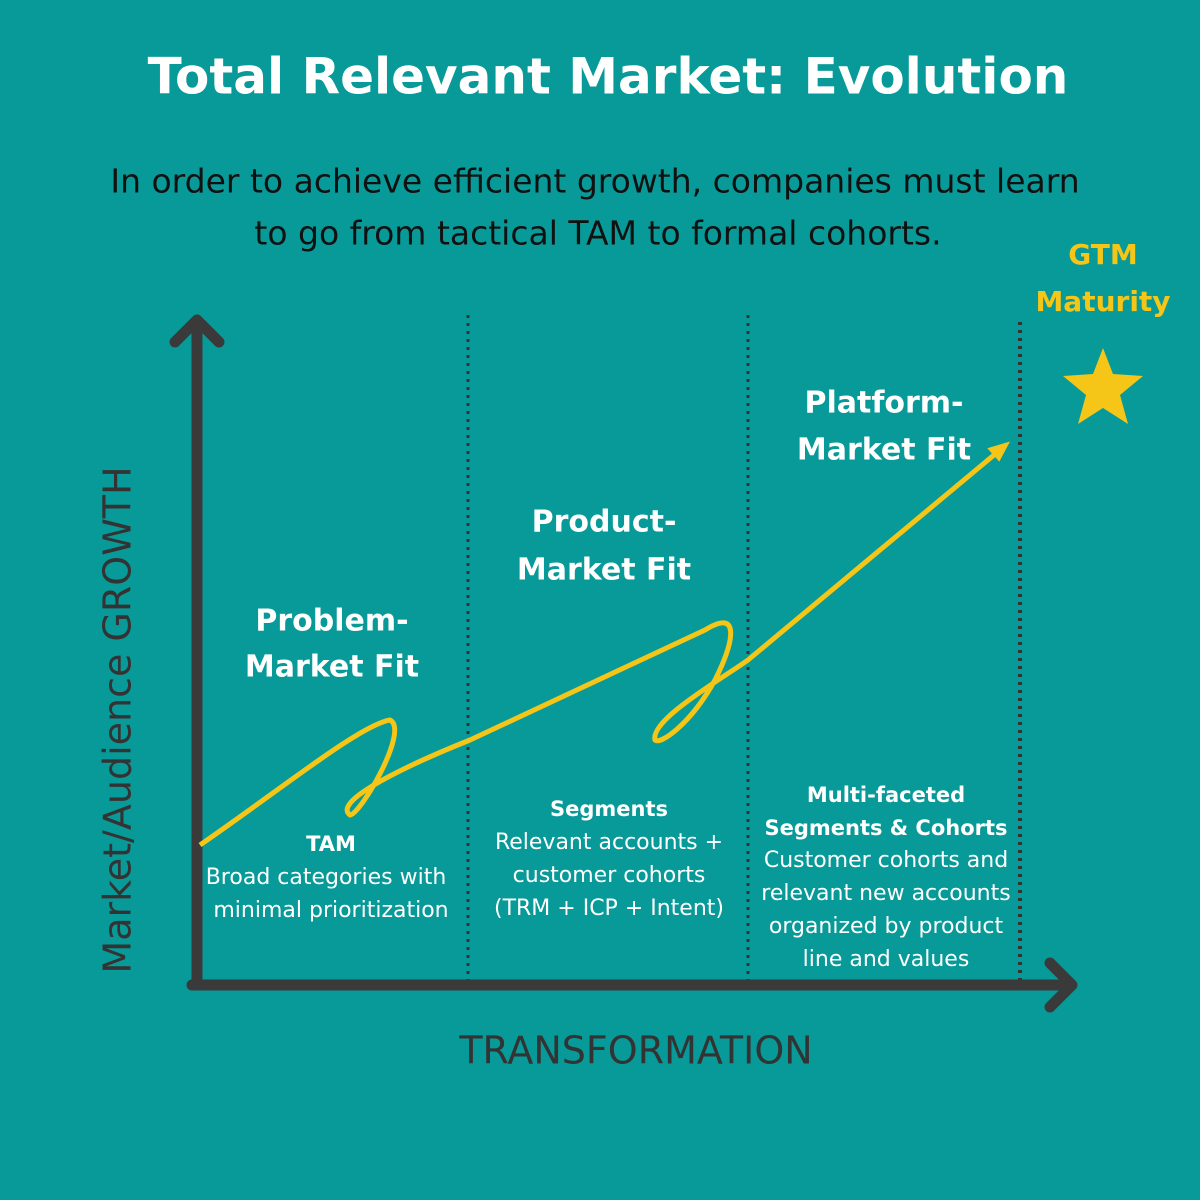 The height and width of the screenshot is (1200, 1200). I want to click on stage-heading: Segments, so click(609, 809).